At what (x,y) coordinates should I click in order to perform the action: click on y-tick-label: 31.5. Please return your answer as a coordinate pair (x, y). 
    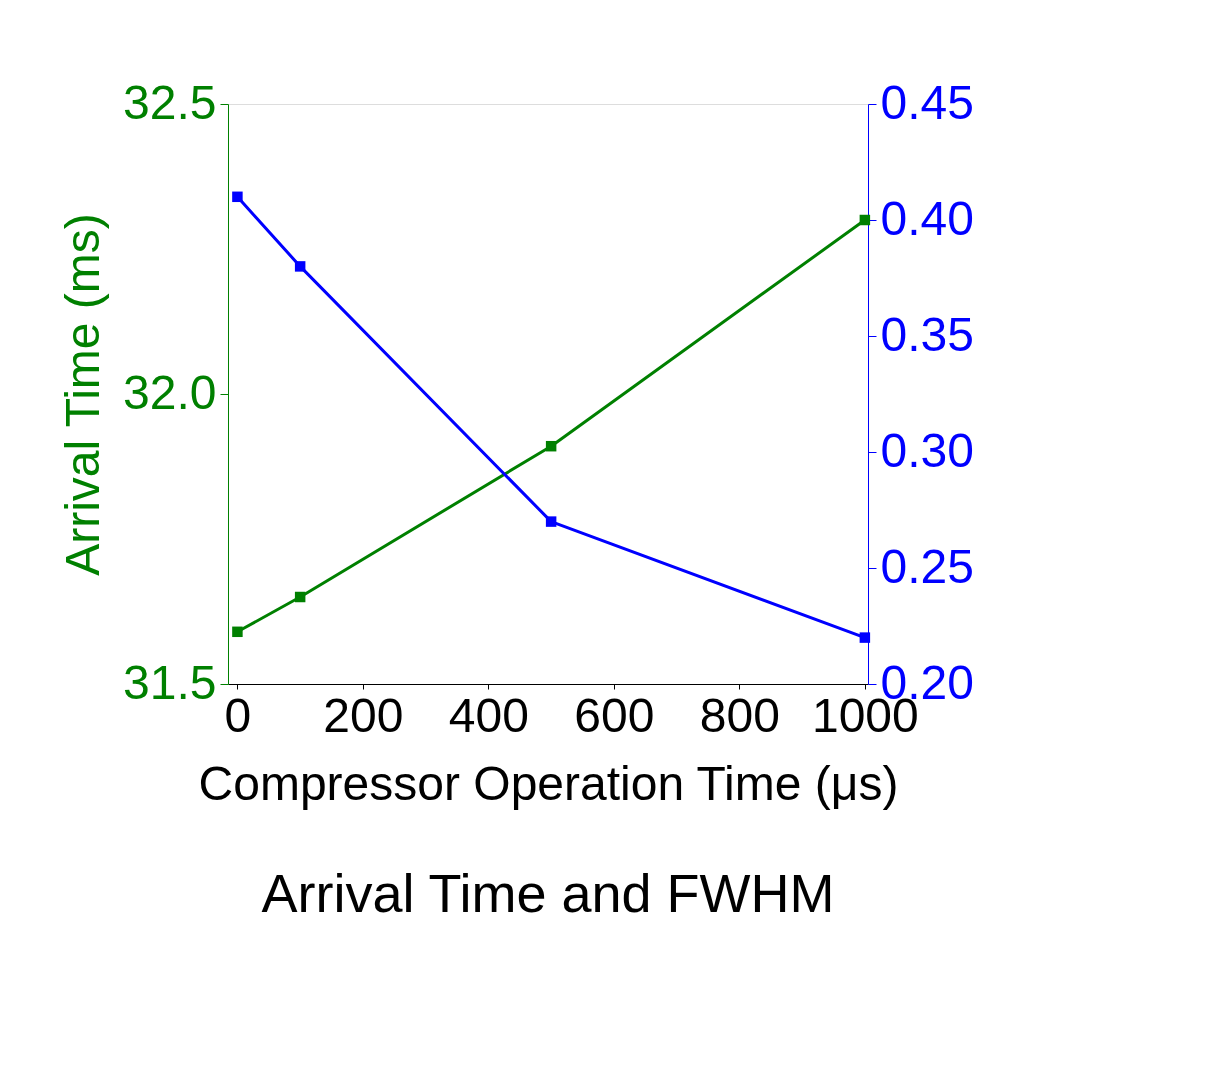
    Looking at the image, I should click on (170, 682).